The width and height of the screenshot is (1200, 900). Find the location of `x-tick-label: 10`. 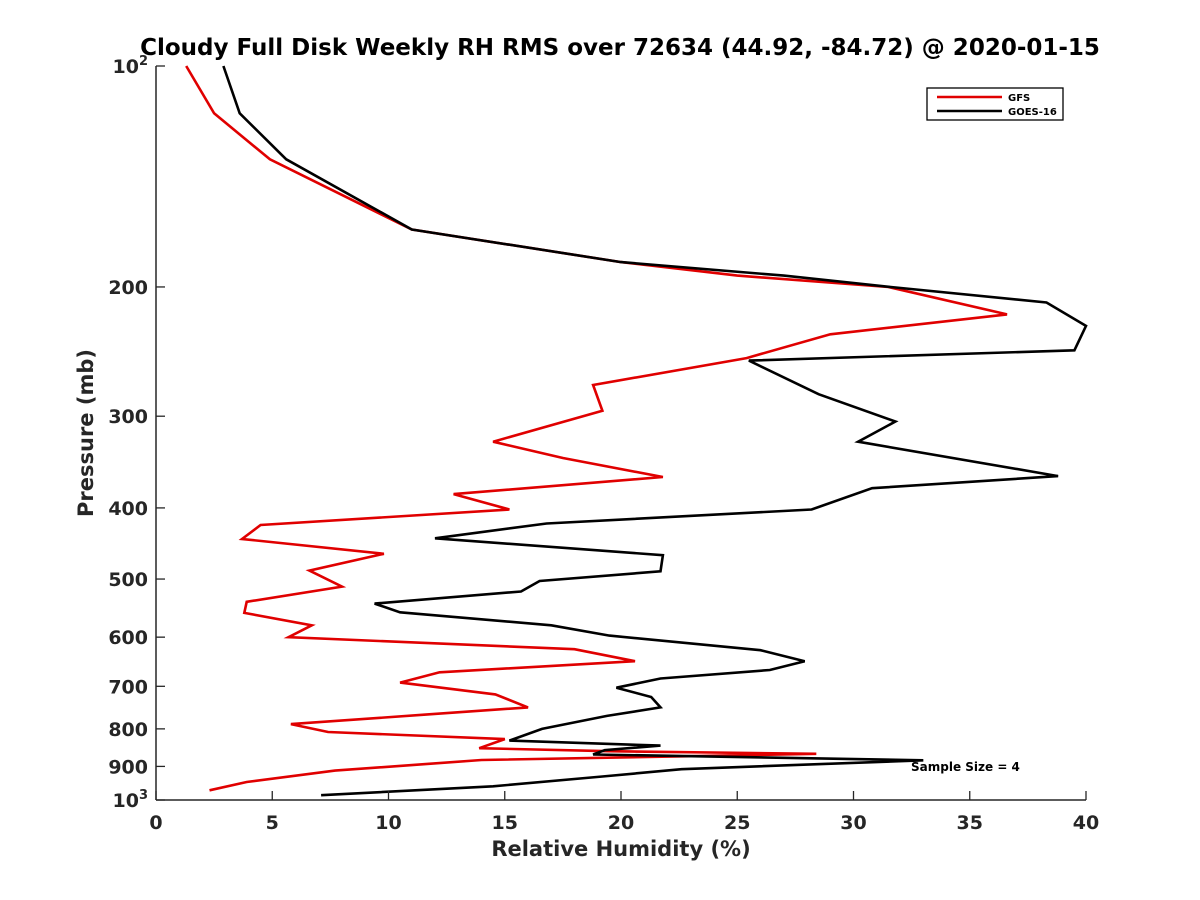

x-tick-label: 10 is located at coordinates (388, 823).